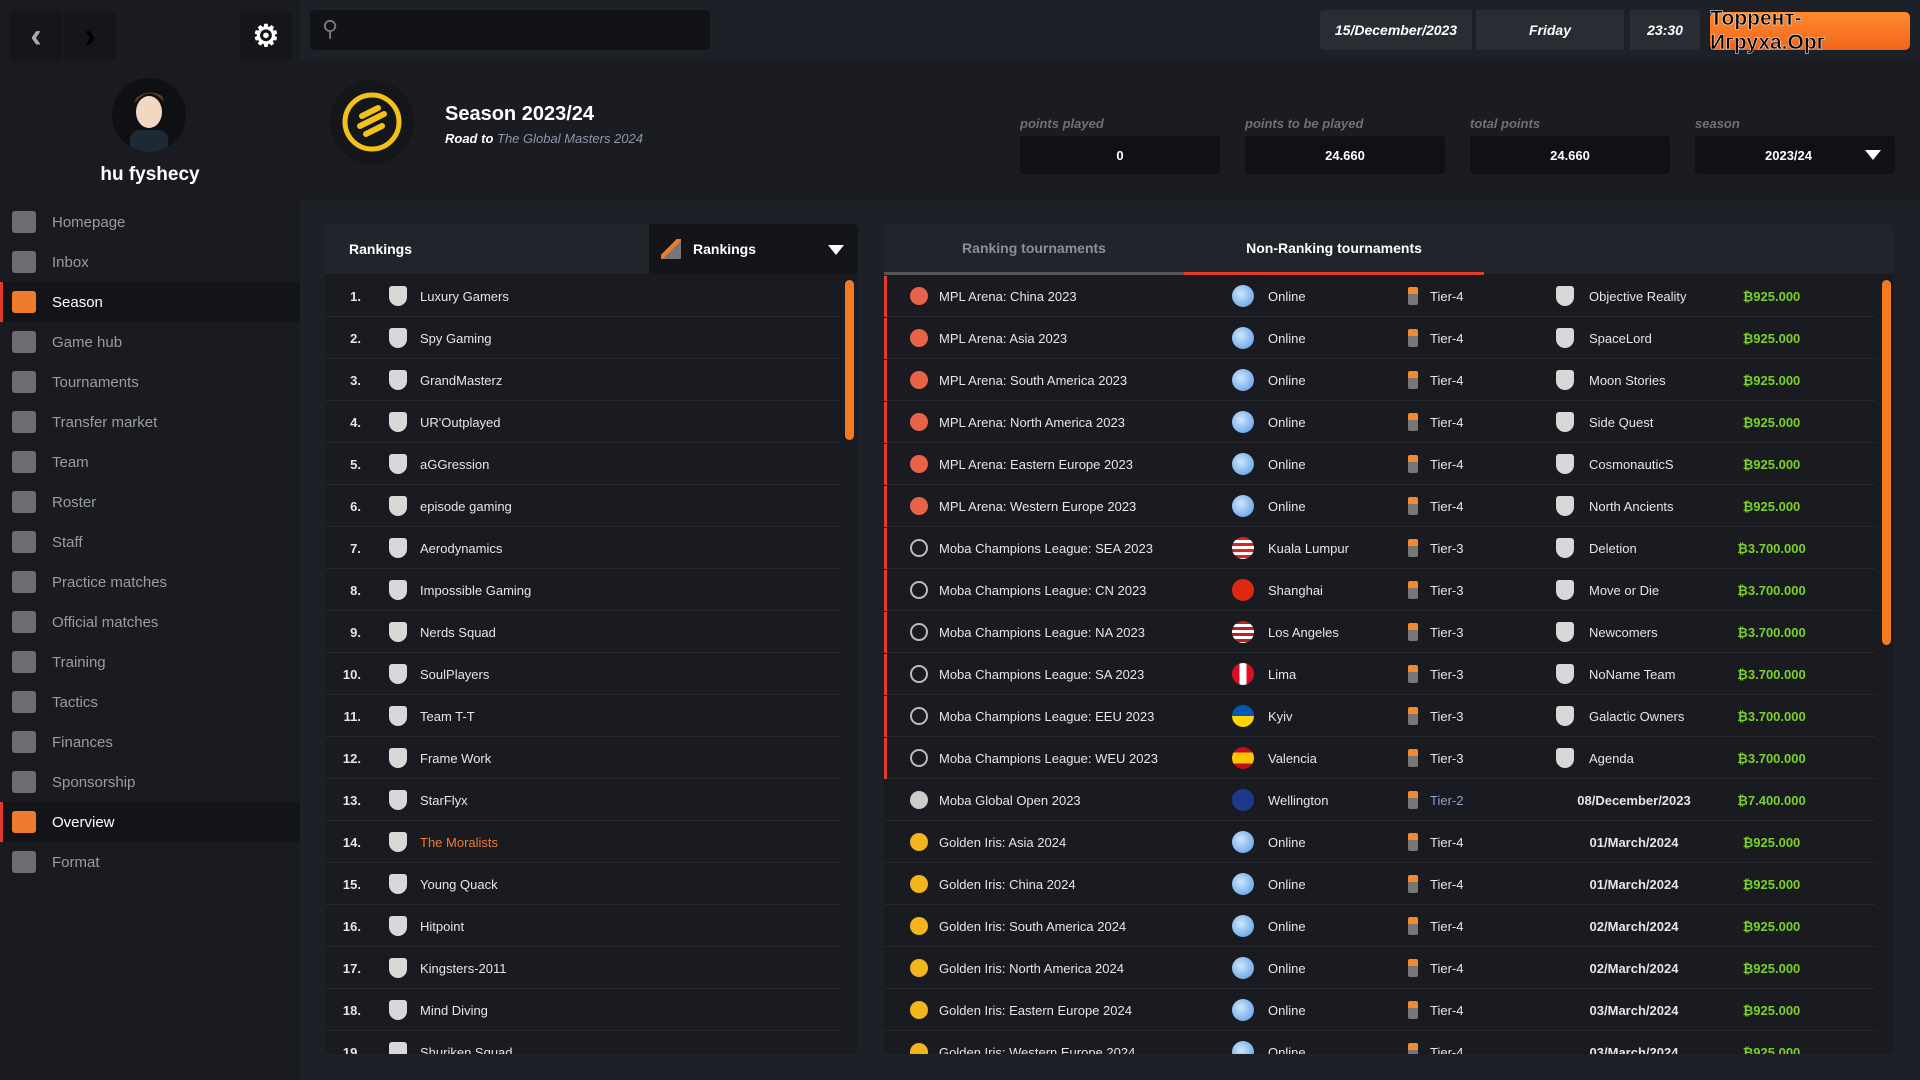 The height and width of the screenshot is (1080, 1920). I want to click on ranking-row: 17. Kingsters-2011, so click(582, 968).